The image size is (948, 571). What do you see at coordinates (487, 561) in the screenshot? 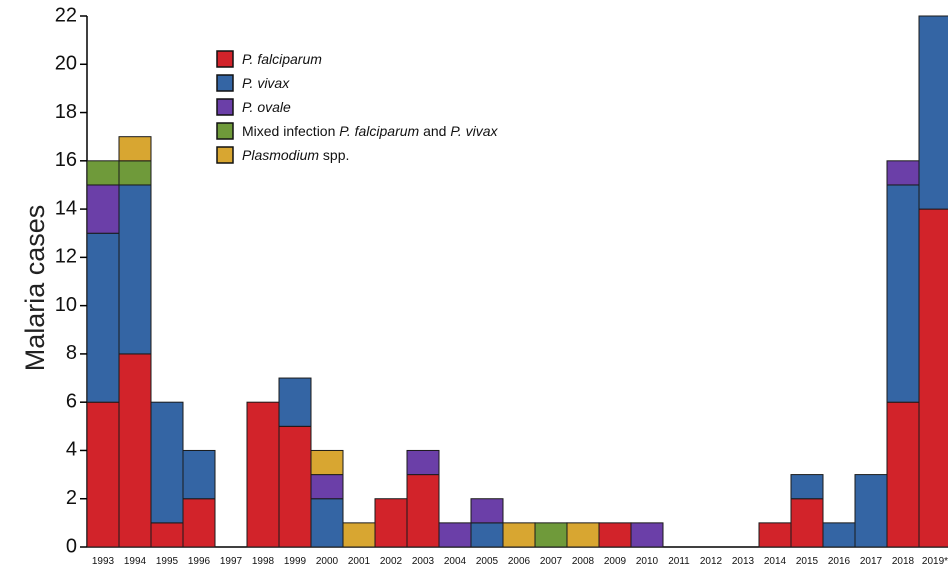
I see `x-tick-label: 2005` at bounding box center [487, 561].